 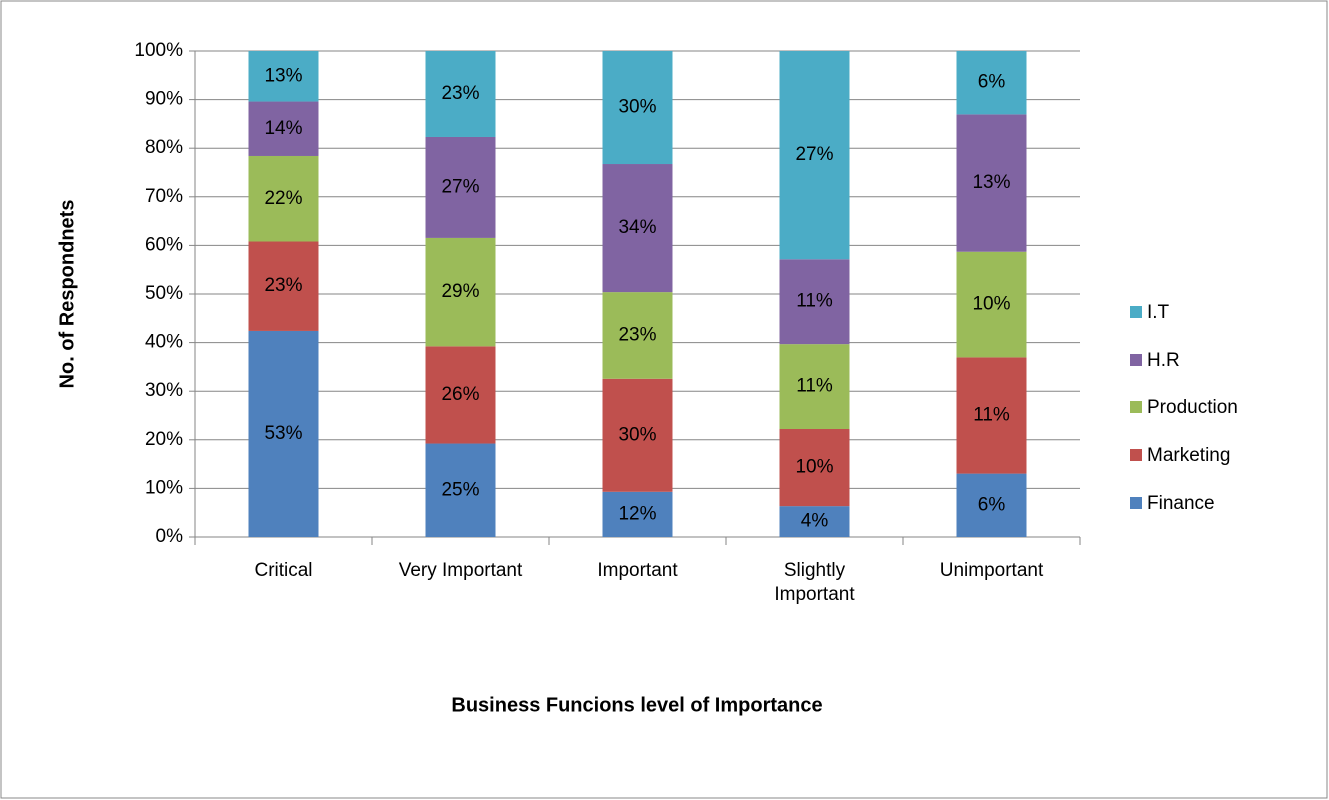 I want to click on y-tick-label: 80%, so click(x=164, y=147).